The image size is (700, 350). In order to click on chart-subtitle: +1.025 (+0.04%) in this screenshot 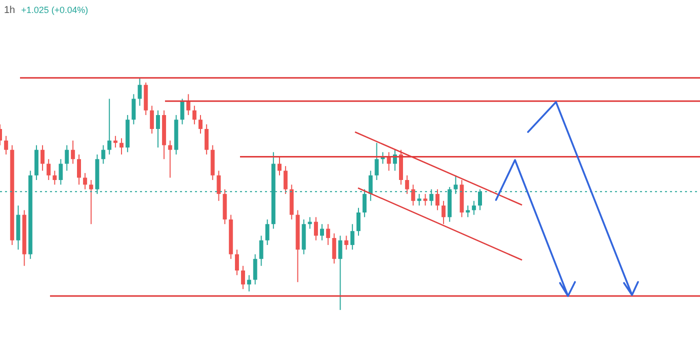, I will do `click(54, 10)`.